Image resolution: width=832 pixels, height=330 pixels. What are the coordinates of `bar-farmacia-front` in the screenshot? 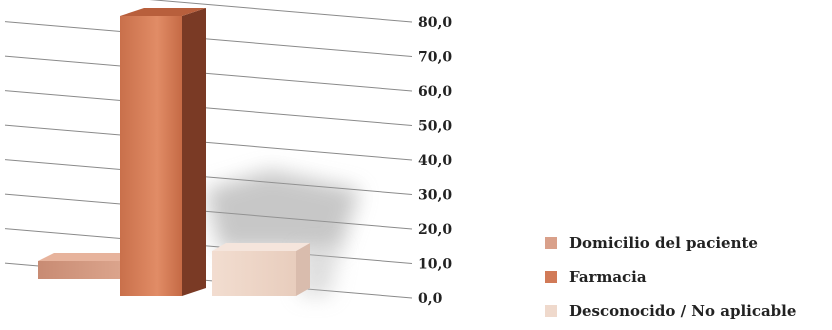 It's located at (151, 156).